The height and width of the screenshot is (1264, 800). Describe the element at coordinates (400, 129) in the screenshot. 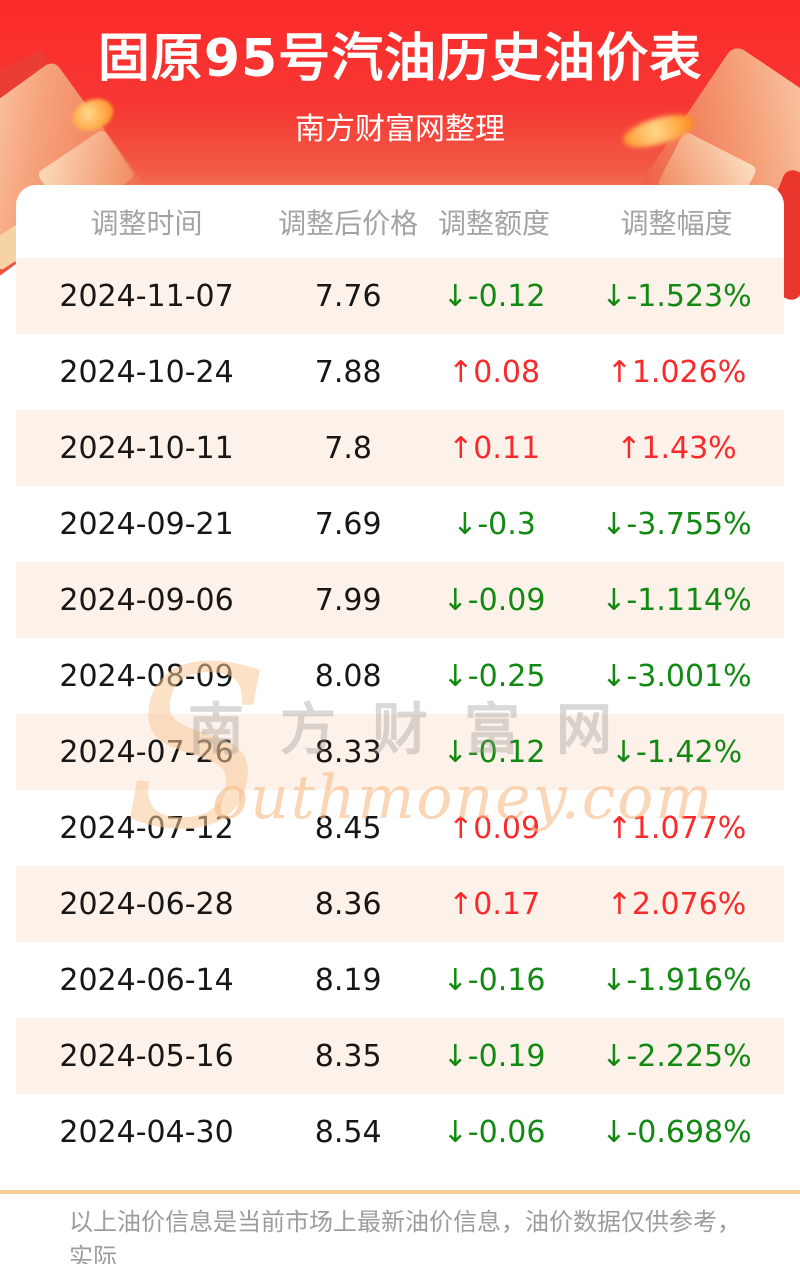

I see `page-subtitle: 南方财富网整理` at that location.